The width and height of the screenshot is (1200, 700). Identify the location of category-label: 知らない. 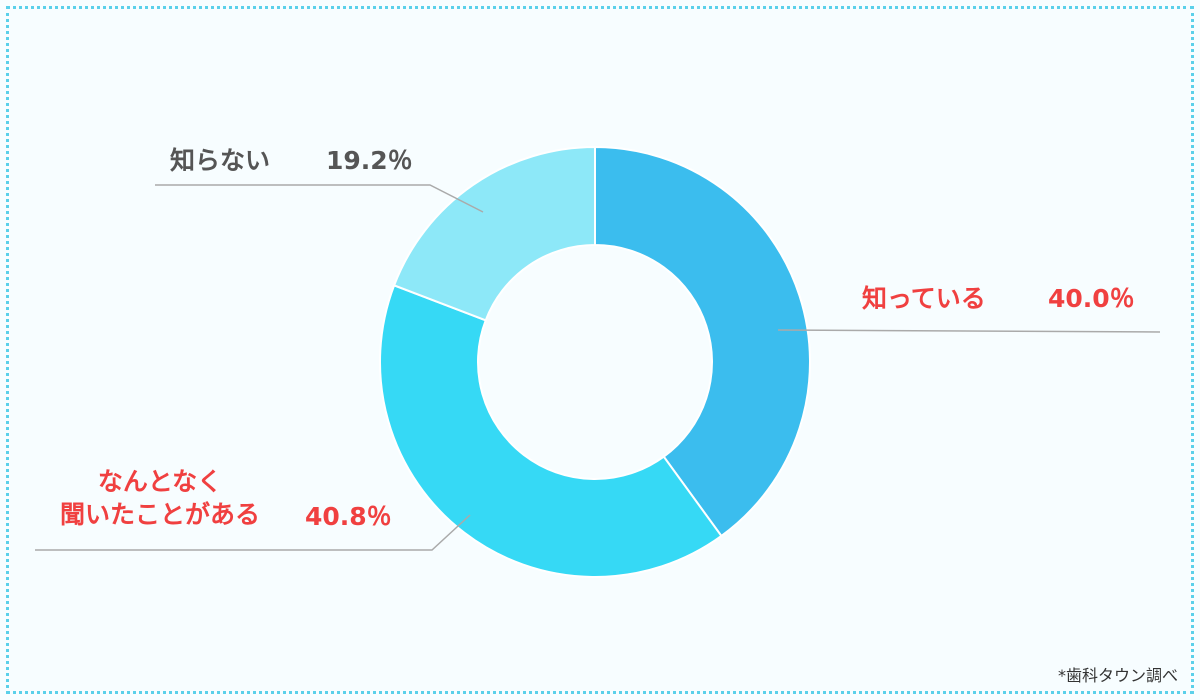
(220, 160).